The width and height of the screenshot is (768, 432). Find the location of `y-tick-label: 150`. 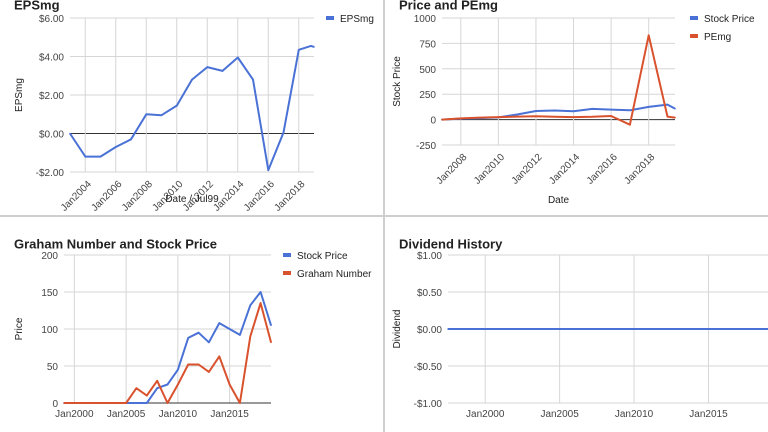

y-tick-label: 150 is located at coordinates (49, 293).